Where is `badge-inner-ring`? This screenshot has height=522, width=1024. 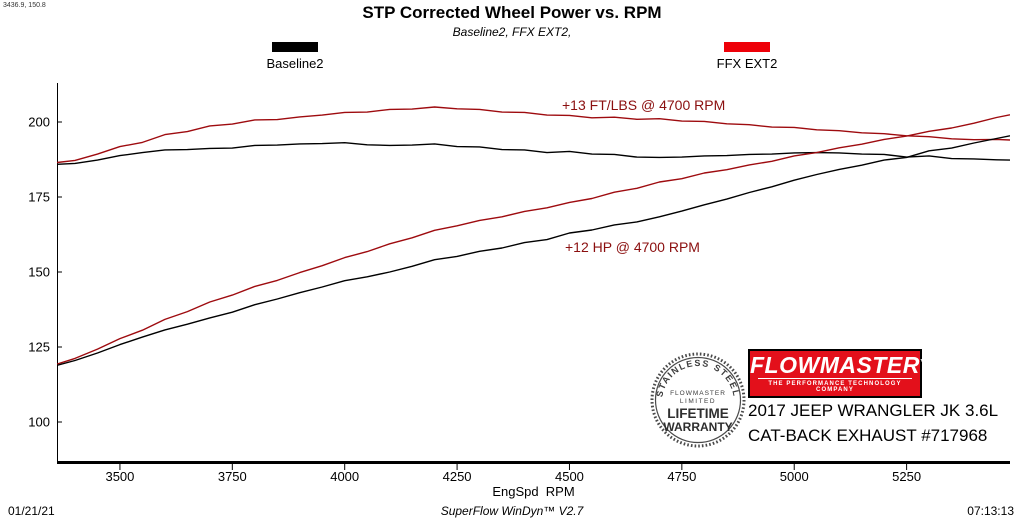
badge-inner-ring is located at coordinates (698, 400).